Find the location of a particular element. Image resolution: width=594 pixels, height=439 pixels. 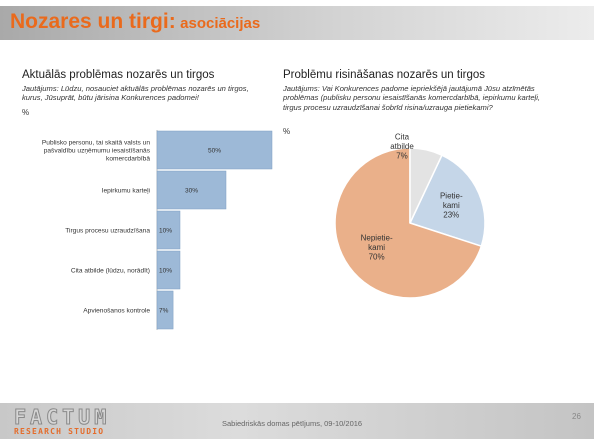

bar-category-label: Tirgus procesu uzraudzīšana is located at coordinates (107, 231).